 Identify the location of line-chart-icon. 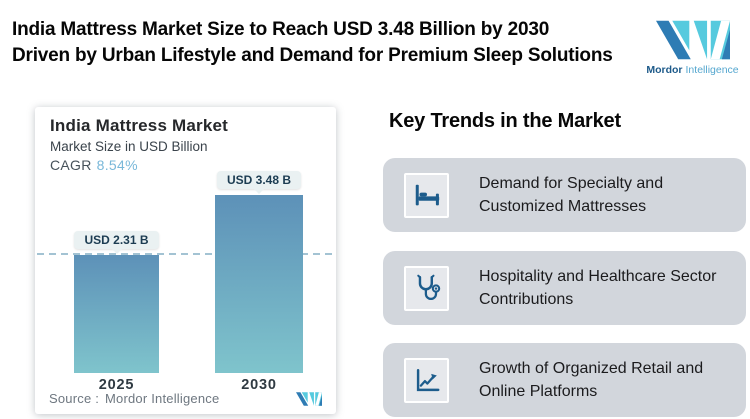
(427, 380).